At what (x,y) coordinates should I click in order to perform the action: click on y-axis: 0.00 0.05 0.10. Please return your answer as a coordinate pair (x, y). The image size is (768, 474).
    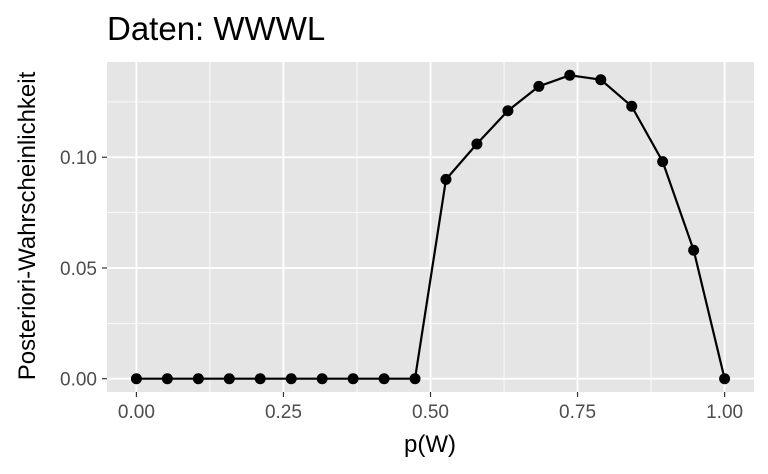
    Looking at the image, I should click on (83, 269).